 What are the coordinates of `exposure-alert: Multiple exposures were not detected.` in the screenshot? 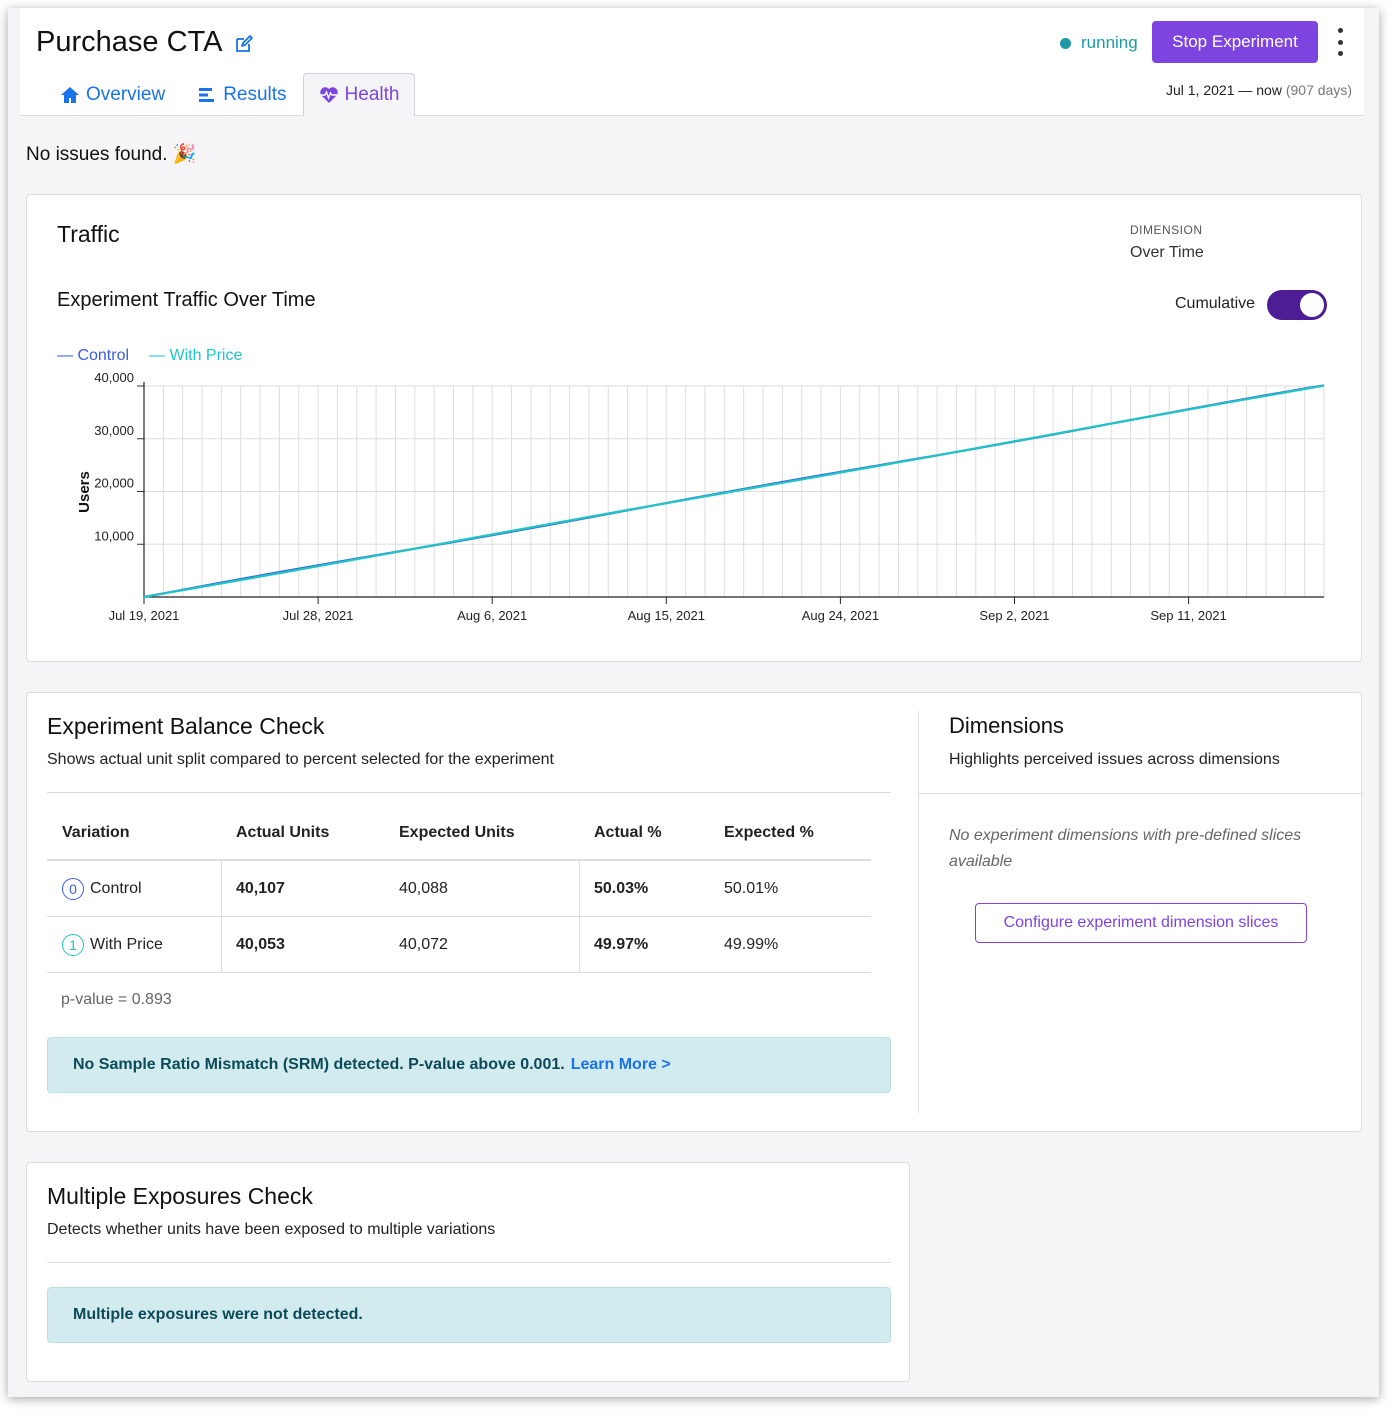 It's located at (469, 1315).